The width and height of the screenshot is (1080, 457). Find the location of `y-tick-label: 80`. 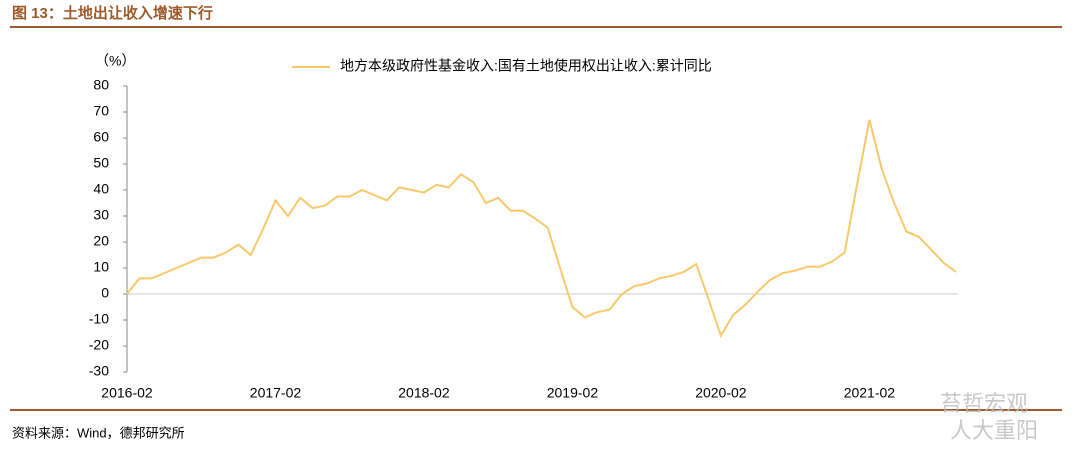

y-tick-label: 80 is located at coordinates (101, 85).